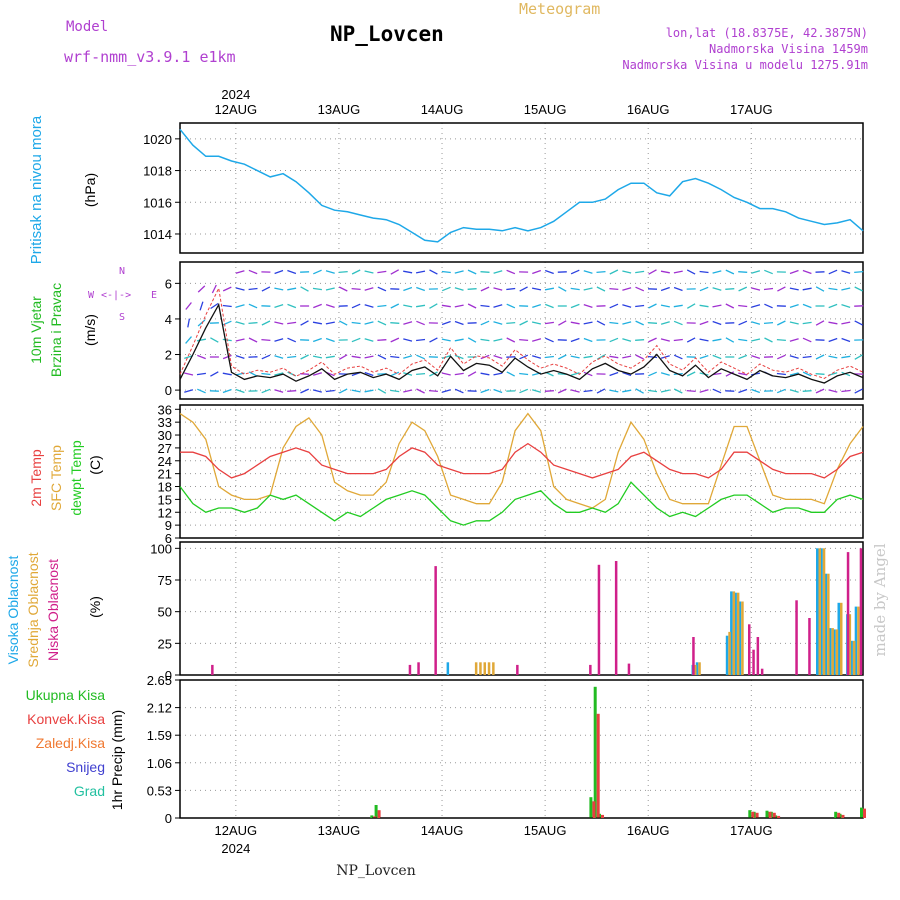 Image resolution: width=900 pixels, height=900 pixels. Describe the element at coordinates (168, 390) in the screenshot. I see `wind-ytick-label: 0` at that location.